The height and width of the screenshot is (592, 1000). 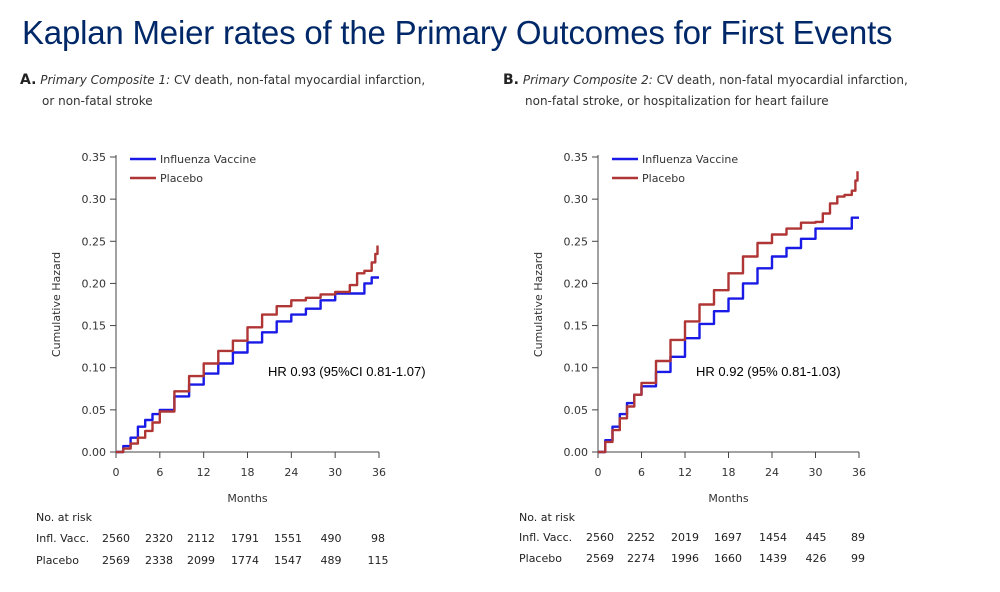 What do you see at coordinates (64, 517) in the screenshot?
I see `chart-a-at-risk-header: No. at risk` at bounding box center [64, 517].